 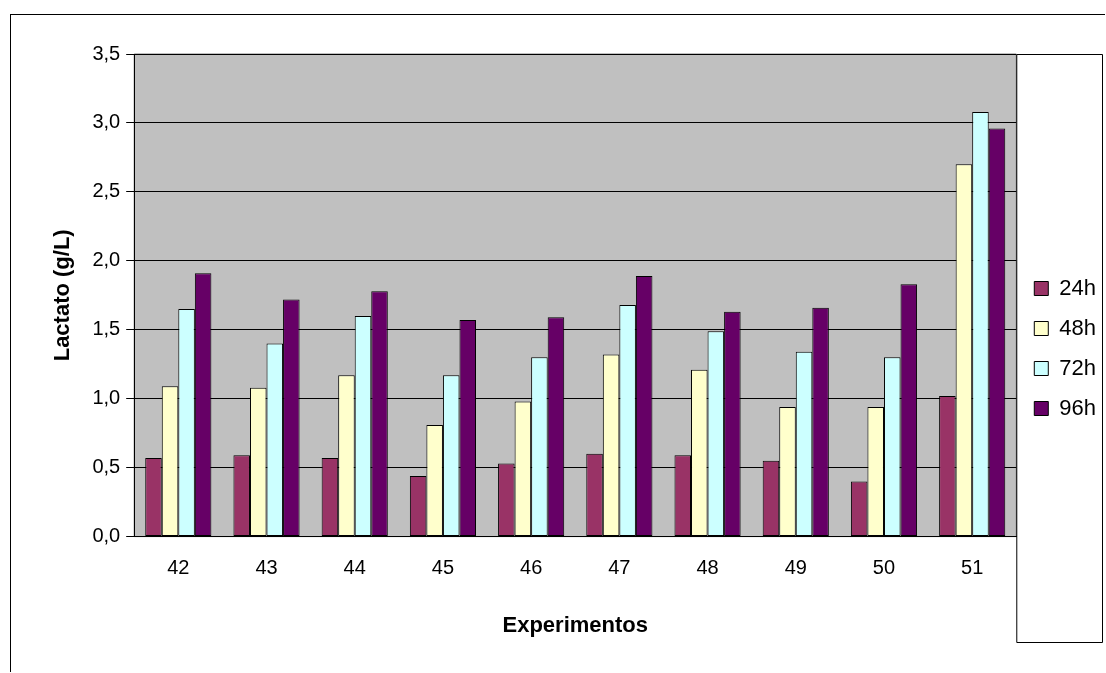 I want to click on x-tick-label: 47, so click(x=619, y=567).